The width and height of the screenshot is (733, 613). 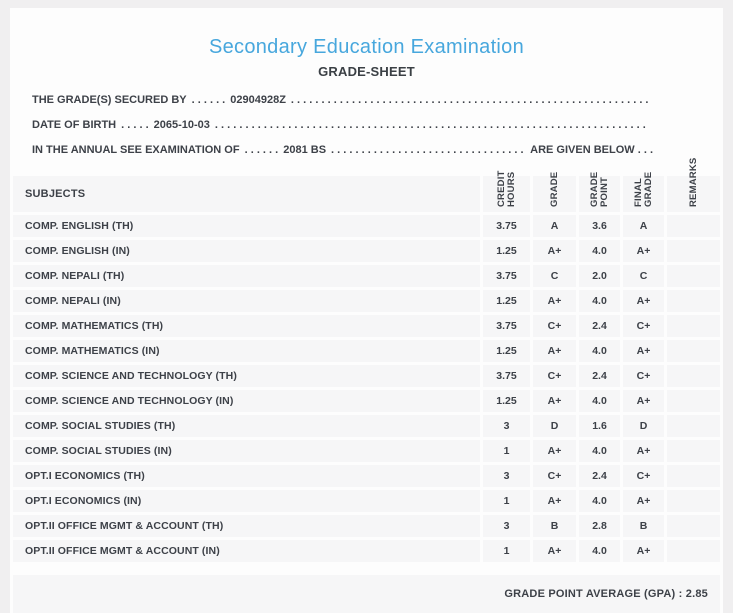 What do you see at coordinates (643, 189) in the screenshot?
I see `rotated-header-label: FINAL GRADE` at bounding box center [643, 189].